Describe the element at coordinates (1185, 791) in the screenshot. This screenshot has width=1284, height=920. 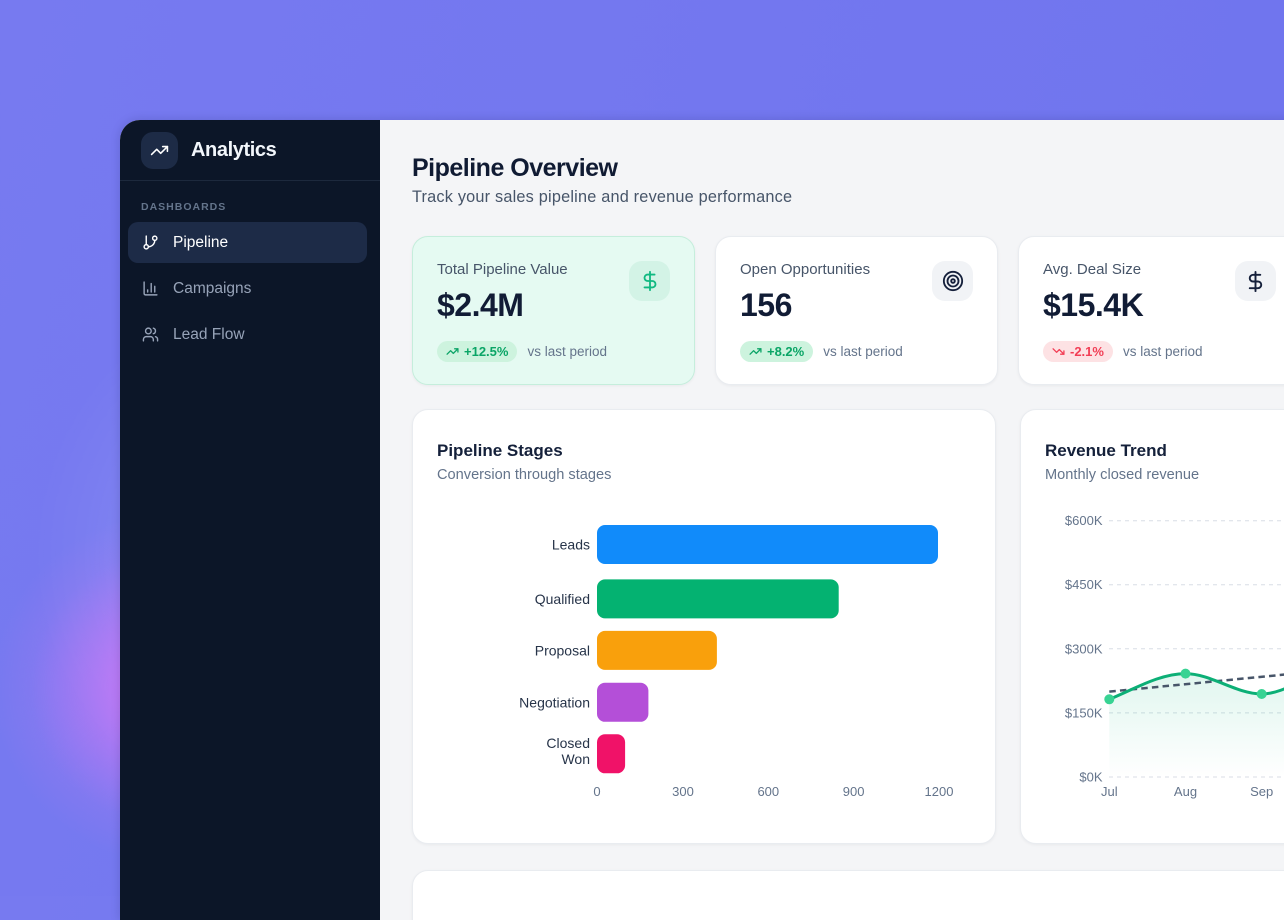
I see `svg-text: Aug` at that location.